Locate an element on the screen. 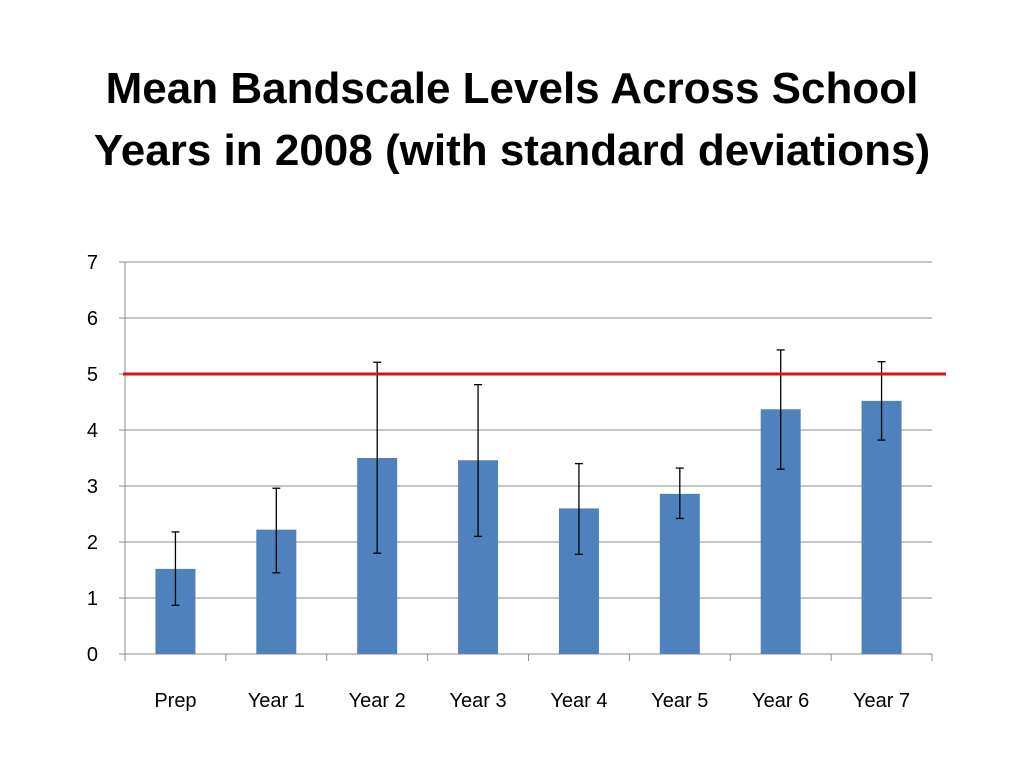 This screenshot has height=768, width=1024. x-category-label: Year 1 is located at coordinates (276, 701).